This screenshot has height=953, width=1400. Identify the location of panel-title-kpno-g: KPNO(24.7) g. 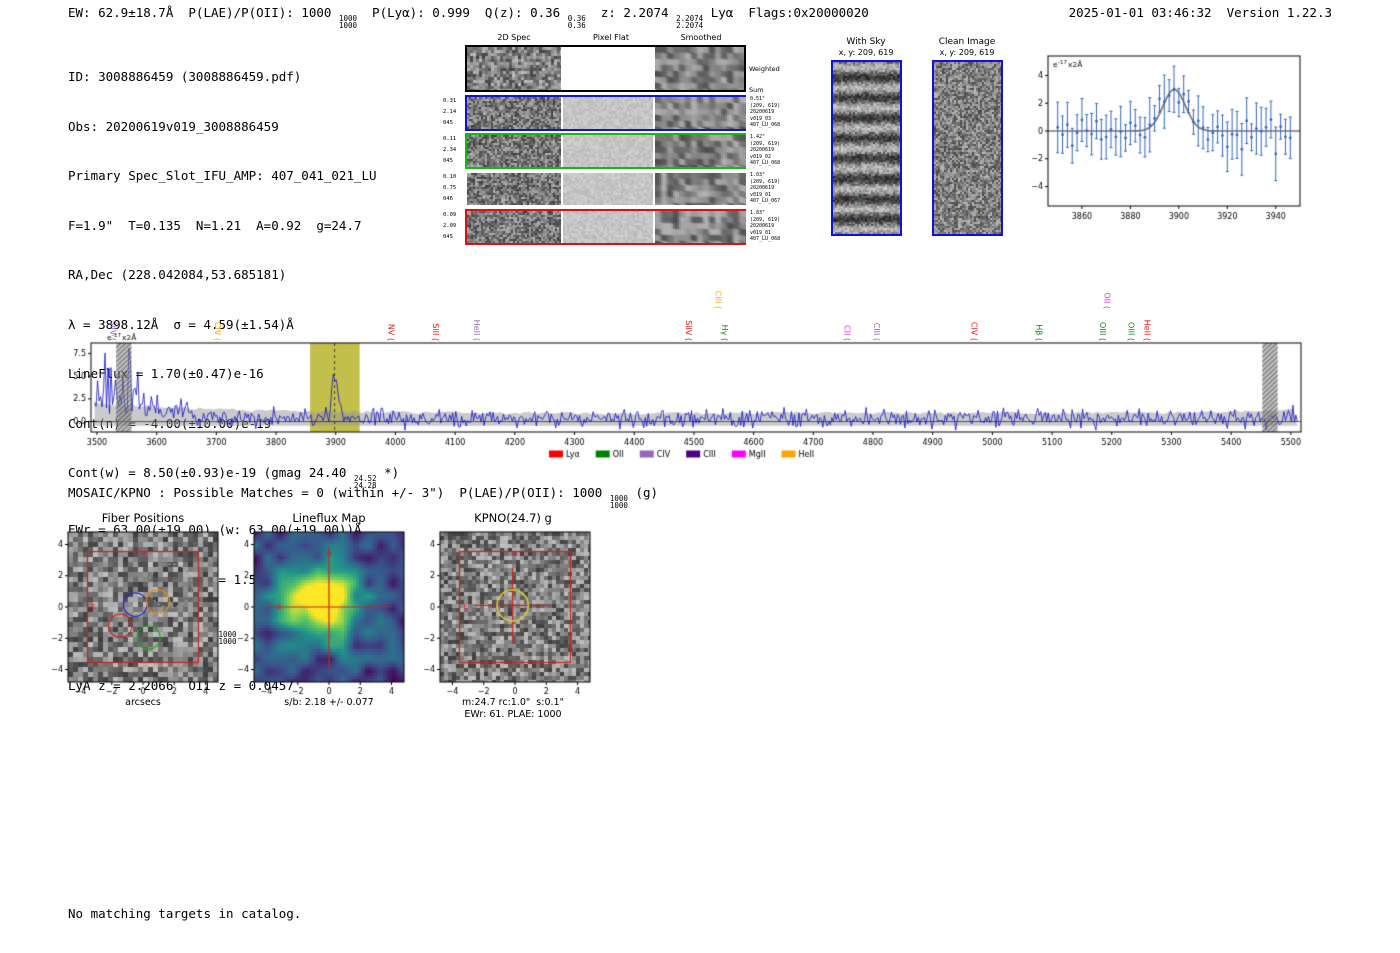
(513, 518).